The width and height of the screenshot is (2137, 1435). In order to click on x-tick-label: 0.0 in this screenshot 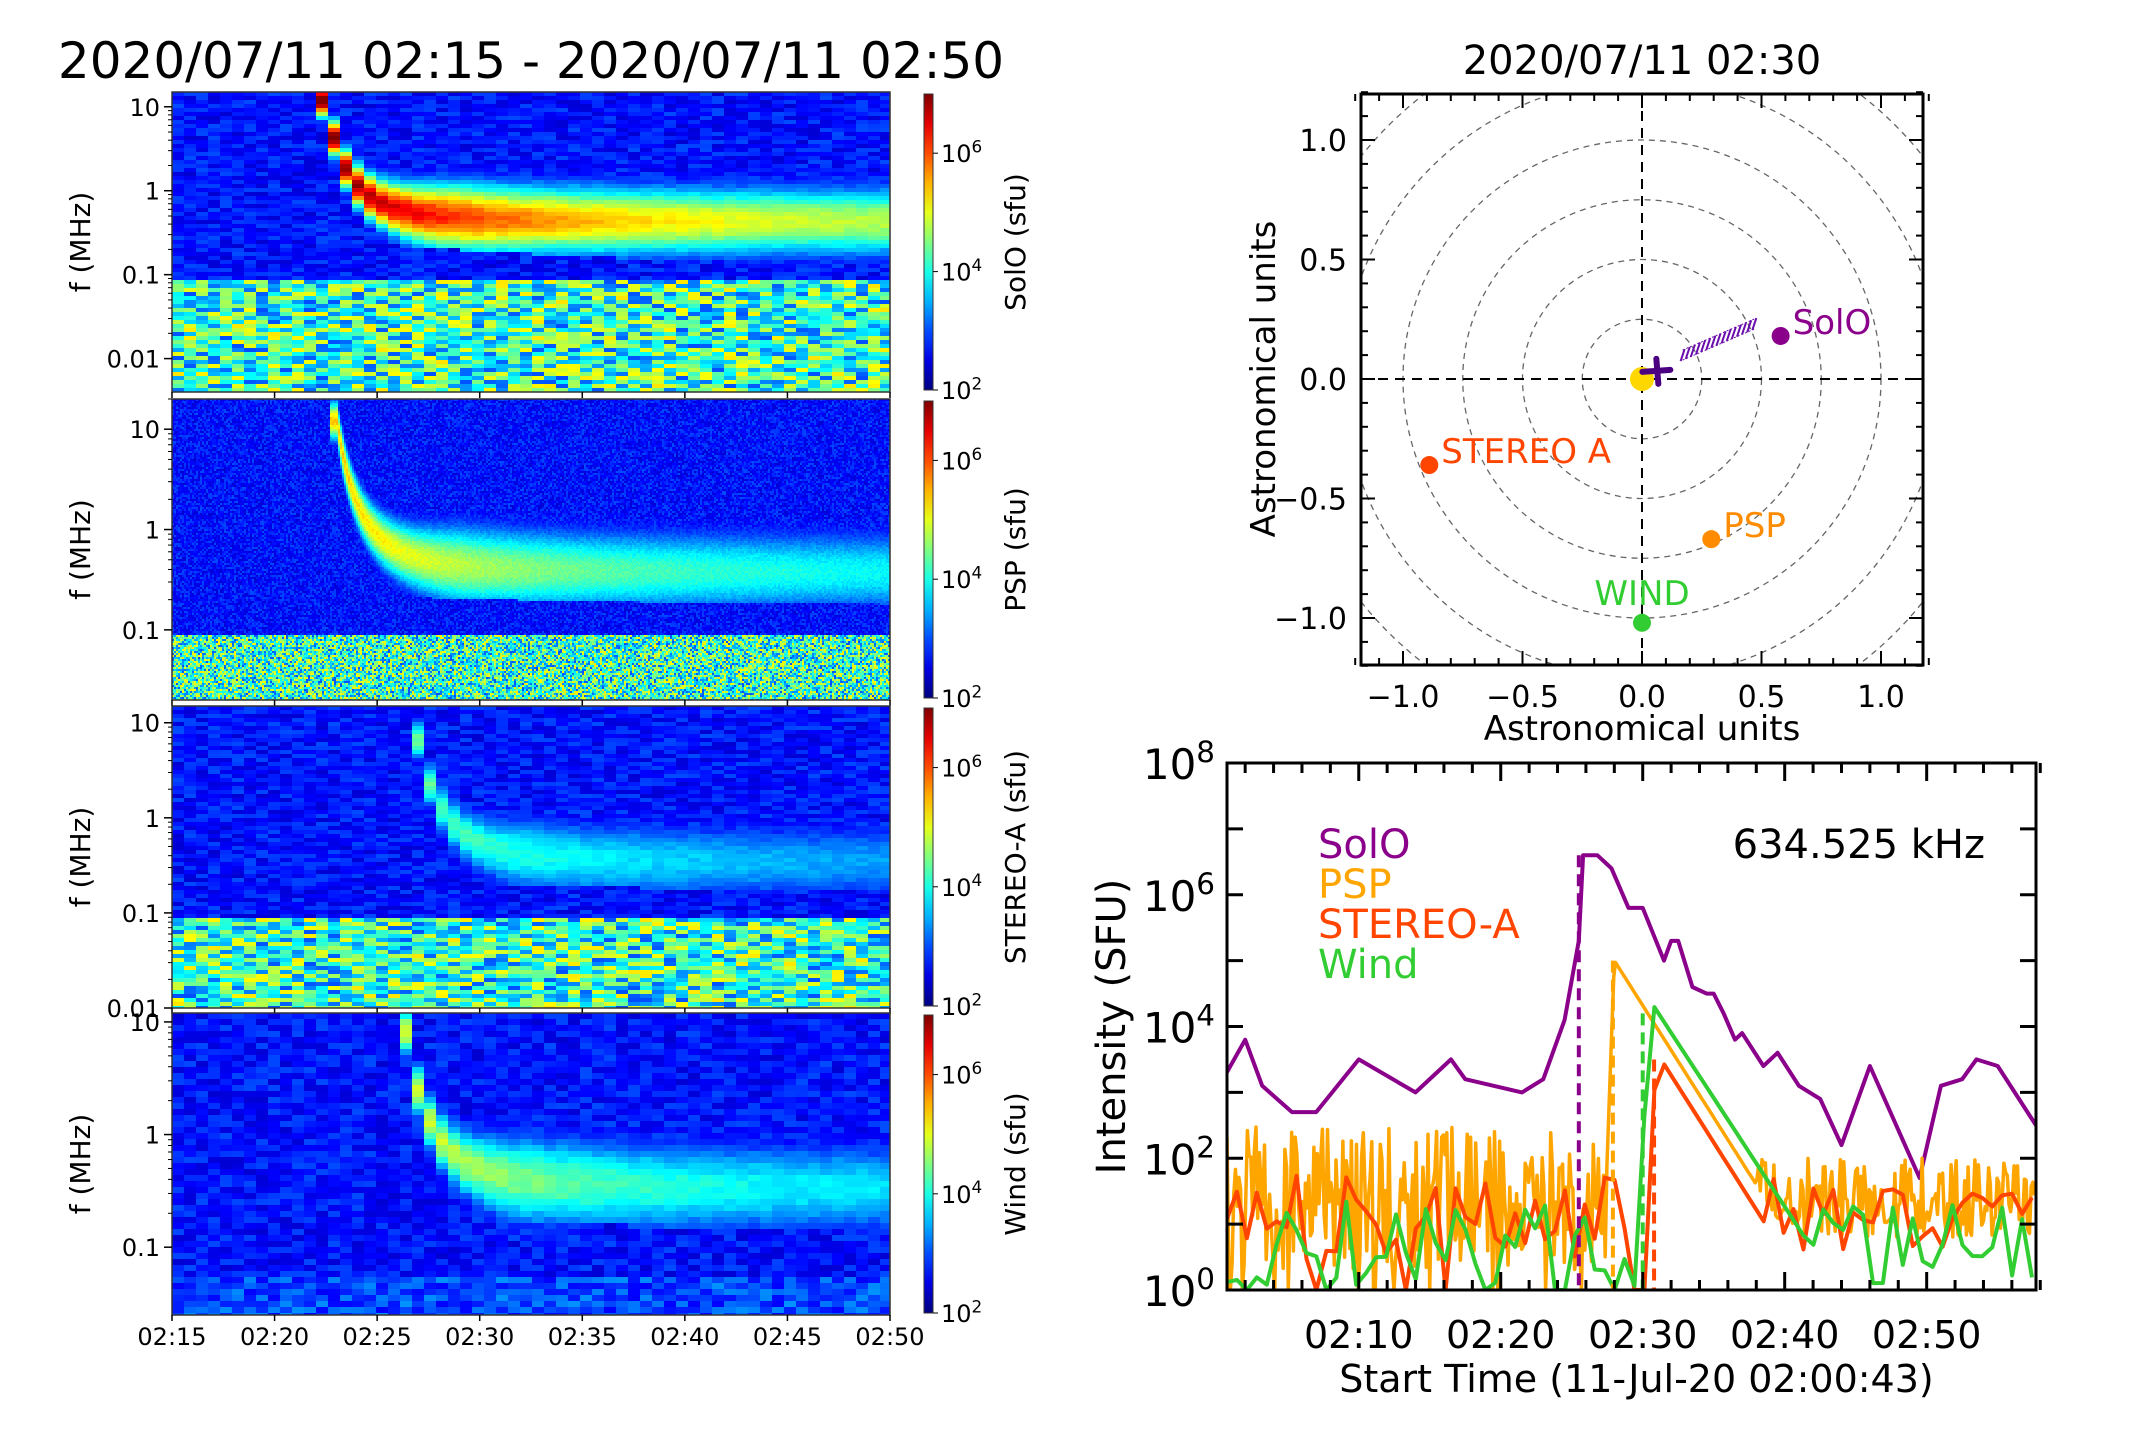, I will do `click(1642, 697)`.